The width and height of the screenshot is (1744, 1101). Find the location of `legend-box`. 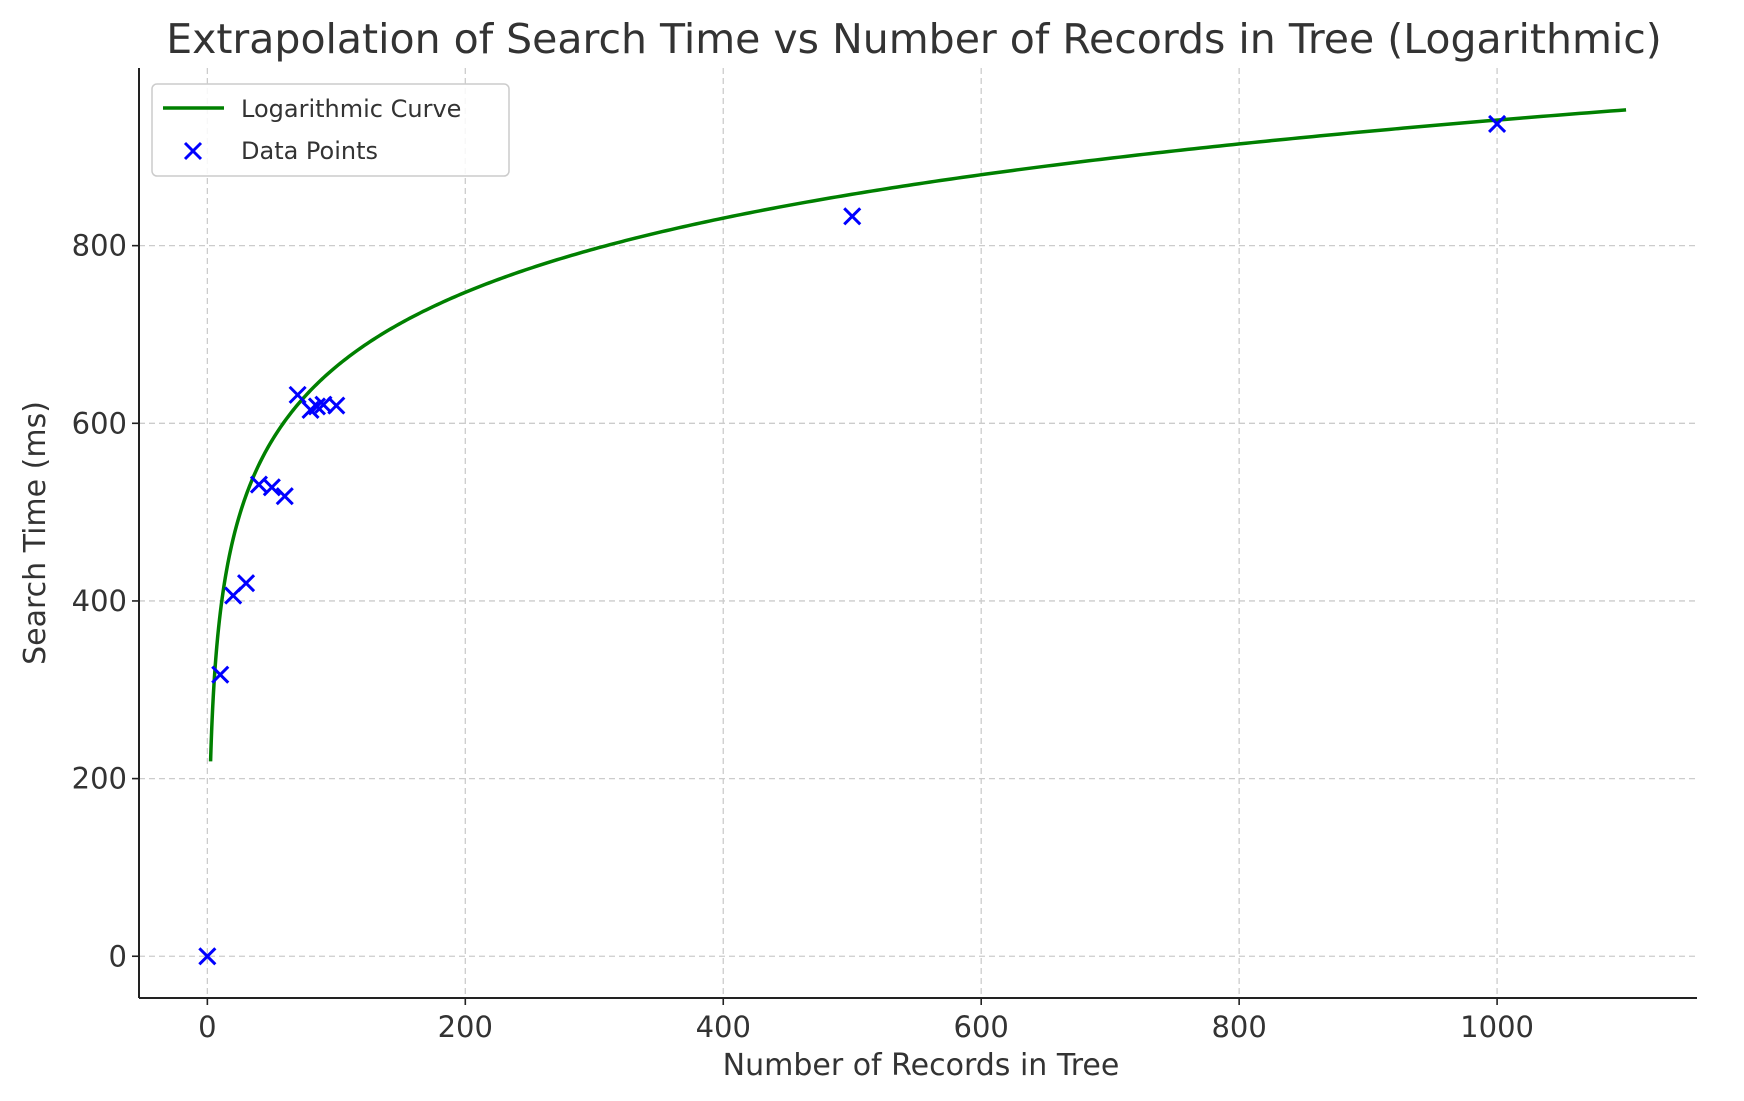

legend-box is located at coordinates (330, 130).